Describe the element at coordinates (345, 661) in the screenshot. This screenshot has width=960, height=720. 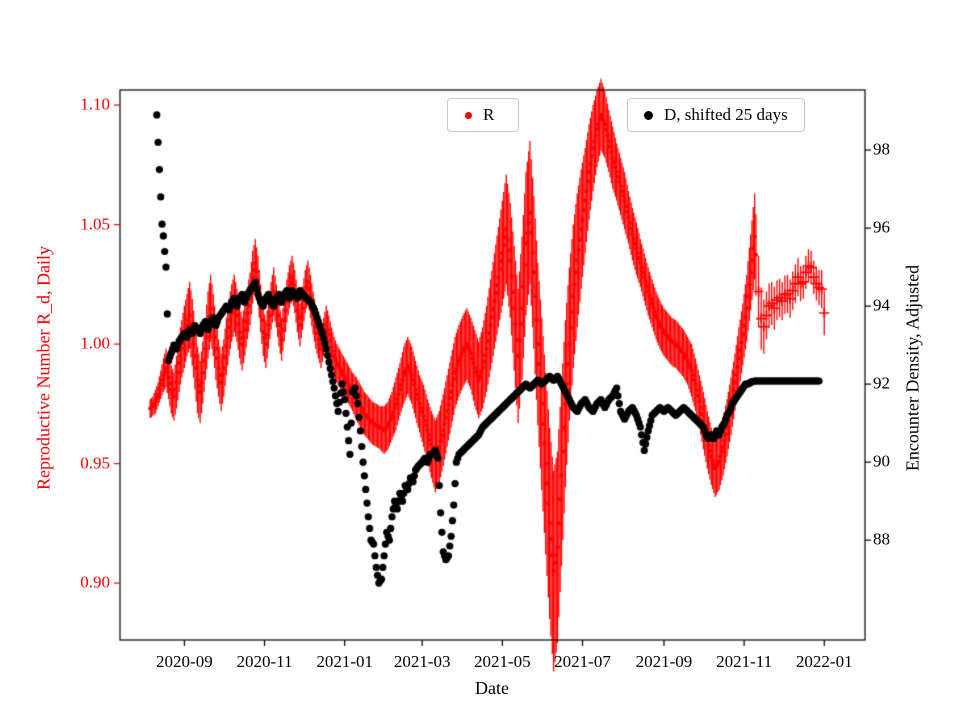
I see `x-tick-label: 2021-01` at that location.